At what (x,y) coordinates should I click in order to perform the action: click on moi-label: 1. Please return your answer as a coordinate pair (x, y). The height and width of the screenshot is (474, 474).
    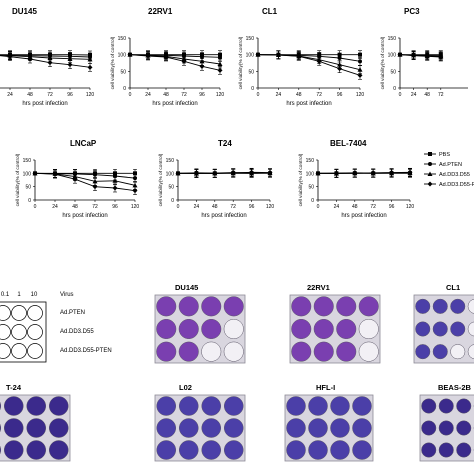
    Looking at the image, I should click on (19, 295).